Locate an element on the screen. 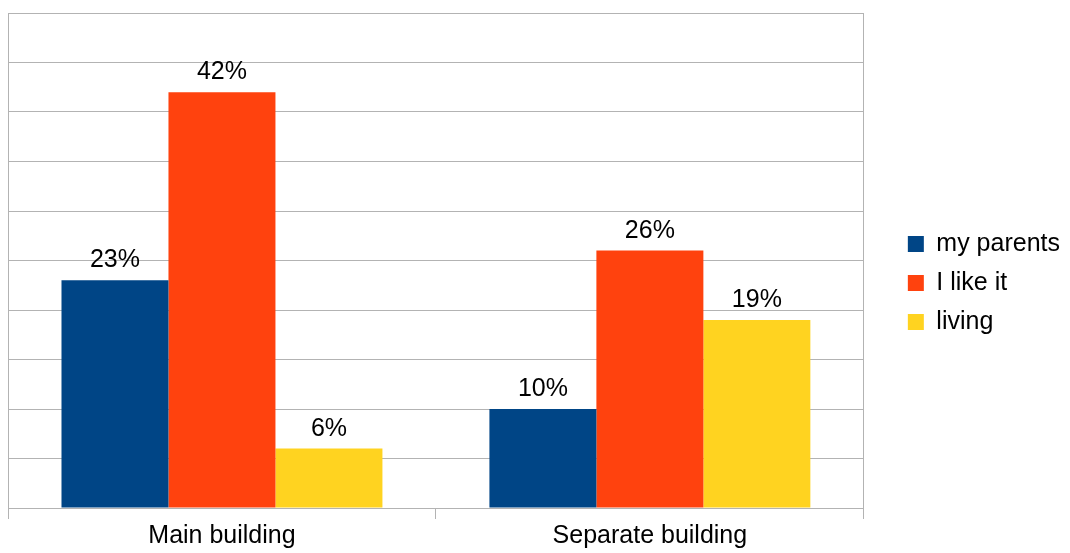 The height and width of the screenshot is (553, 1070). data-label: 26% is located at coordinates (649, 228).